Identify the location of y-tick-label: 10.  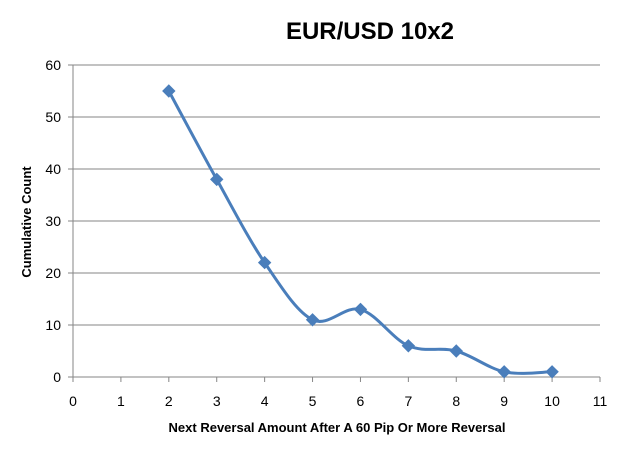
(53, 325).